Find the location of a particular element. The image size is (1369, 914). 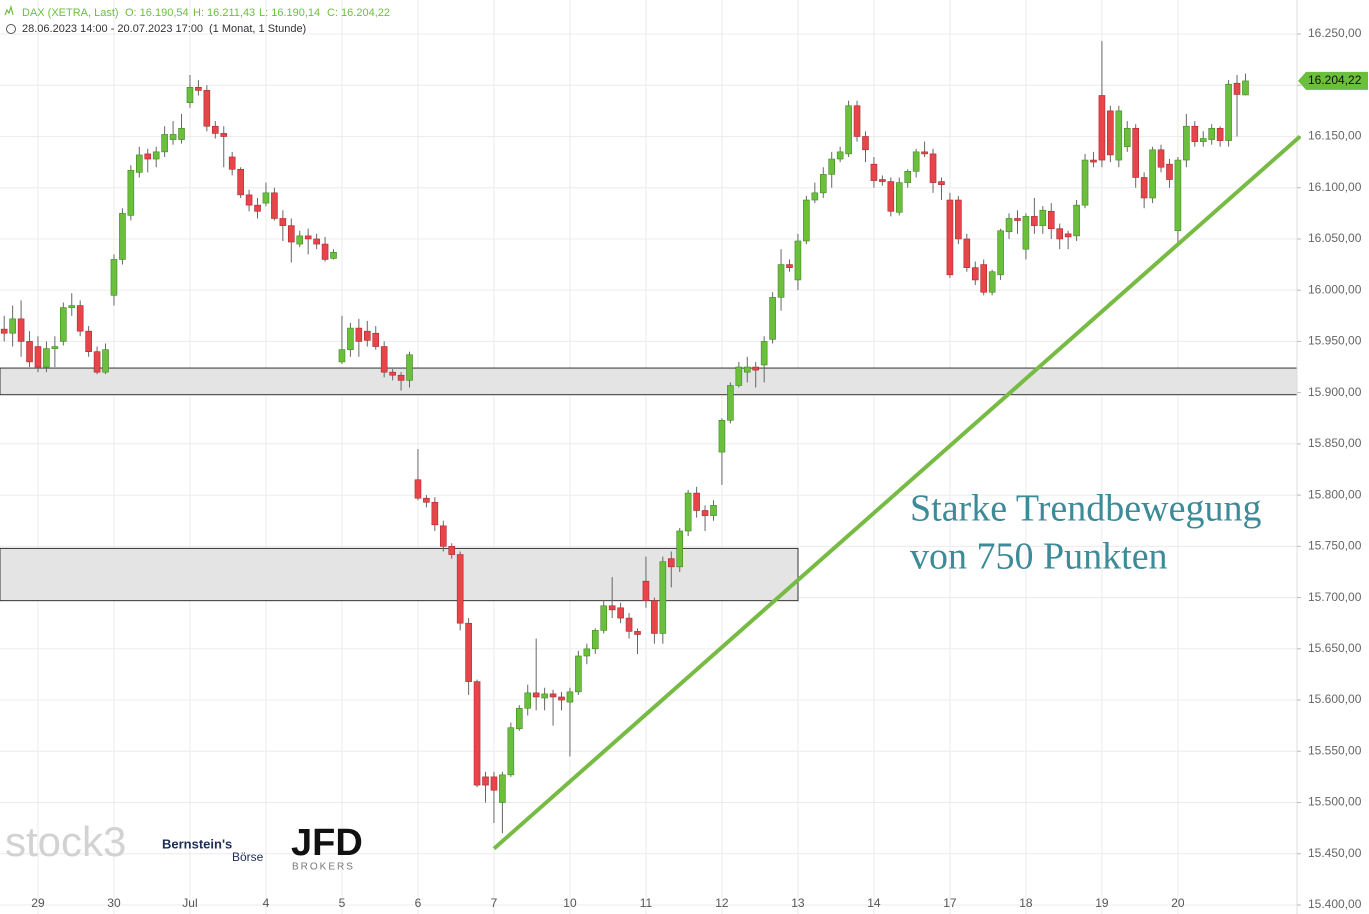

x-tick-label: 10 is located at coordinates (570, 903).